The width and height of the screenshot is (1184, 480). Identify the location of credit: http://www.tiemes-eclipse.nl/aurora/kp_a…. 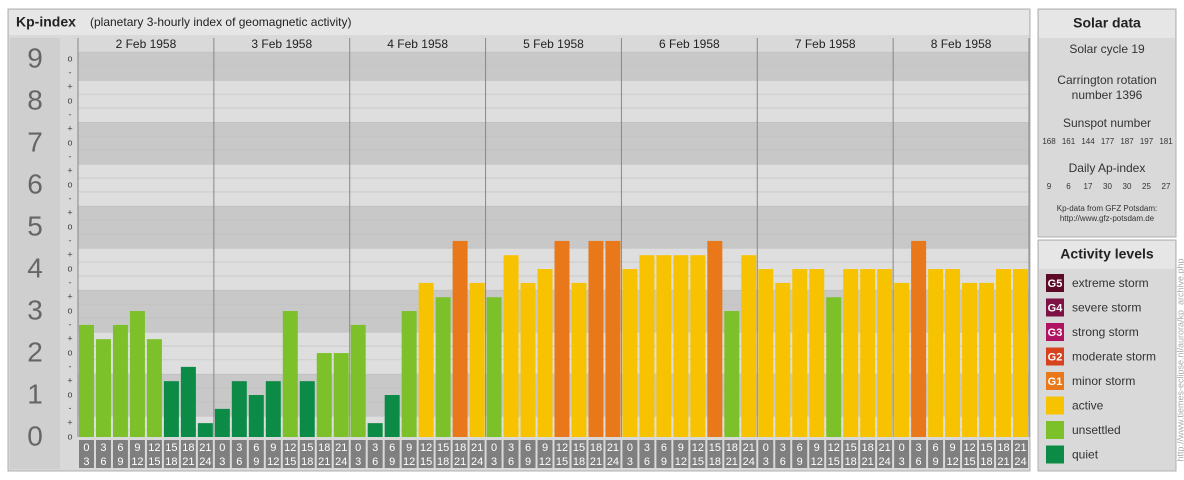
(1179, 359).